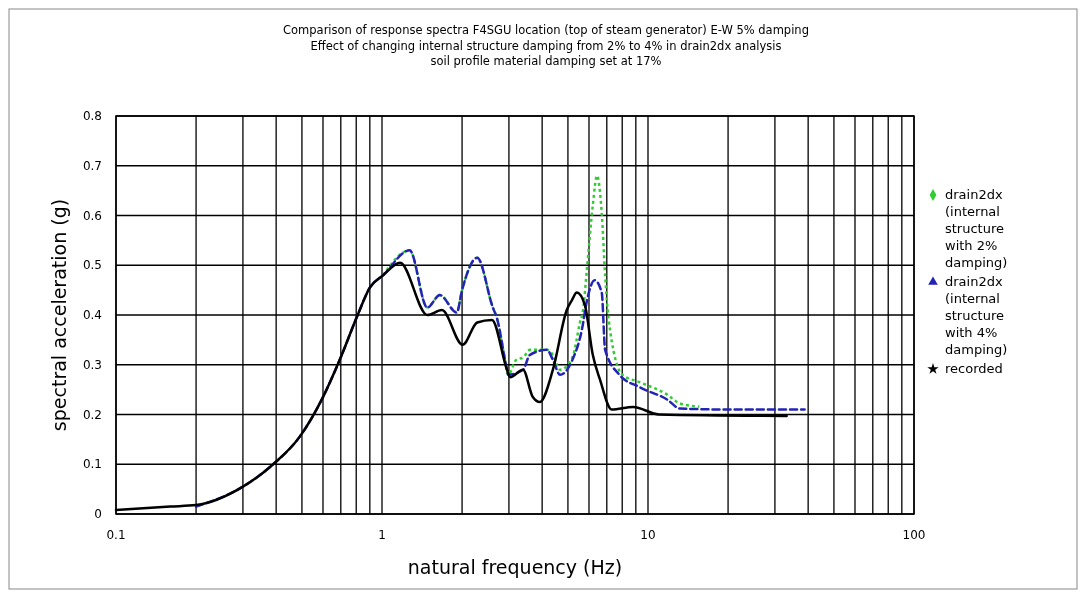 This screenshot has width=1086, height=598. I want to click on y-tick-label: 0.7, so click(92, 165).